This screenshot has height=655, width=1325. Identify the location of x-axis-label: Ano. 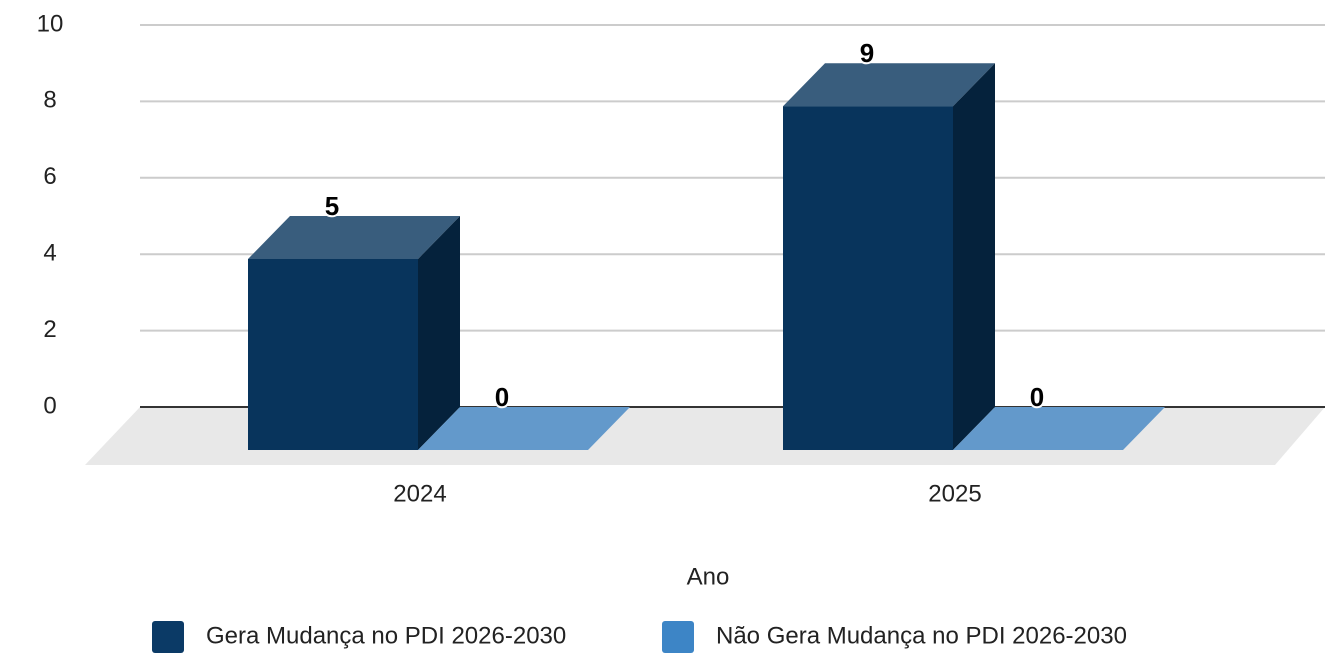
(708, 576).